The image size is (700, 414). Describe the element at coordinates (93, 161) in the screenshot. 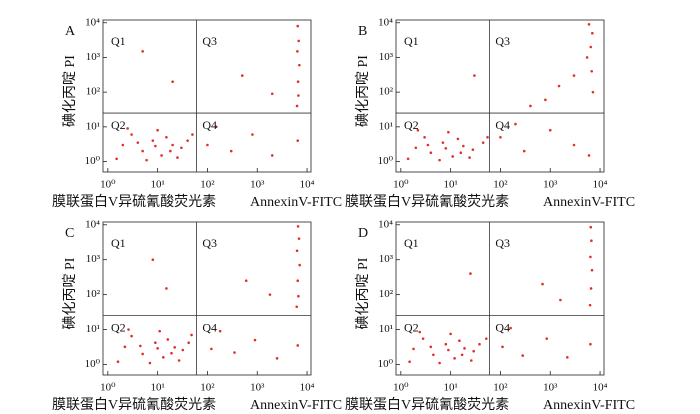

I see `y-tick-label: 10⁰` at that location.